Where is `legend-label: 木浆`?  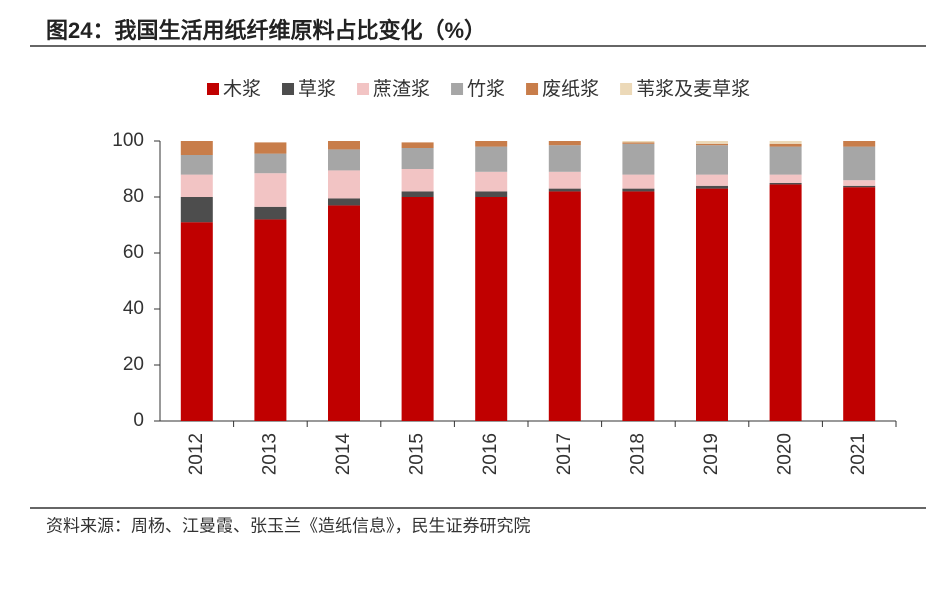
legend-label: 木浆 is located at coordinates (242, 89).